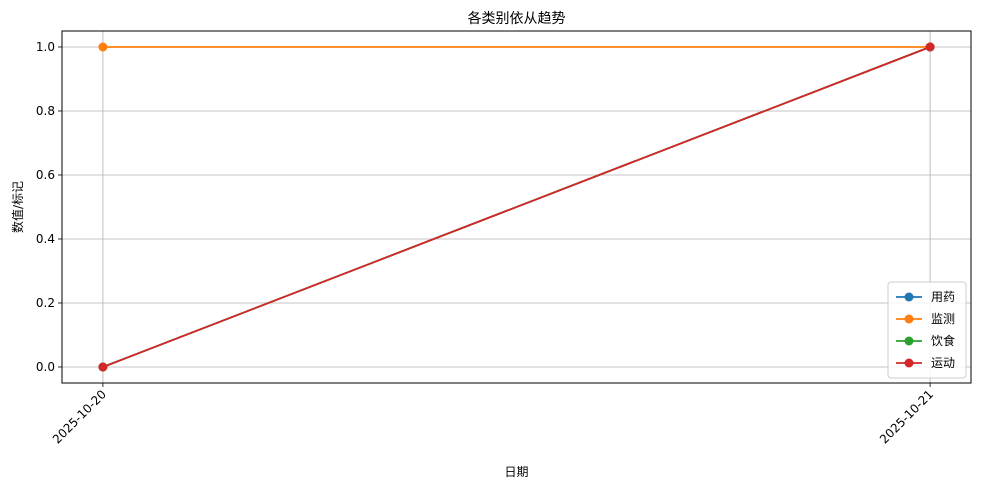 The image size is (989, 490). Describe the element at coordinates (17, 207) in the screenshot. I see `y-axis-label: 数值/标记` at that location.